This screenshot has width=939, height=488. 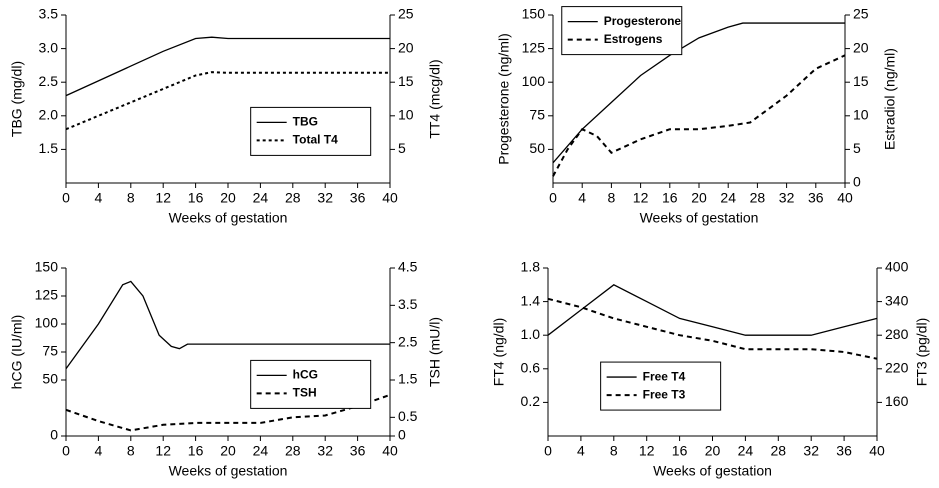 What do you see at coordinates (406, 81) in the screenshot?
I see `y2-tick-label: 15` at bounding box center [406, 81].